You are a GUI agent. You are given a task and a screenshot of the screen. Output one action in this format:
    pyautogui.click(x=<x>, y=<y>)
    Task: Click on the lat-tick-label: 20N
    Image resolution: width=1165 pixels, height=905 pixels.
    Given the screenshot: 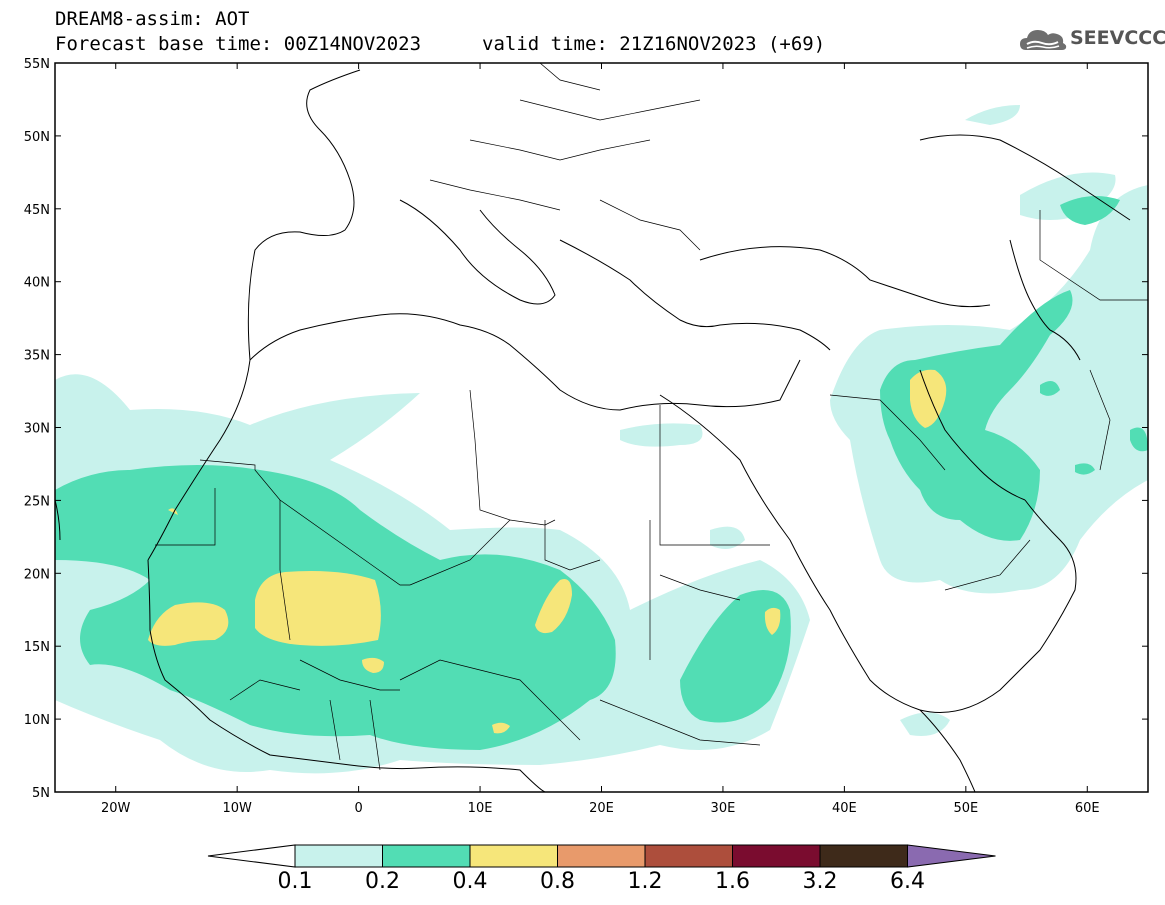 What is the action you would take?
    pyautogui.click(x=37, y=574)
    